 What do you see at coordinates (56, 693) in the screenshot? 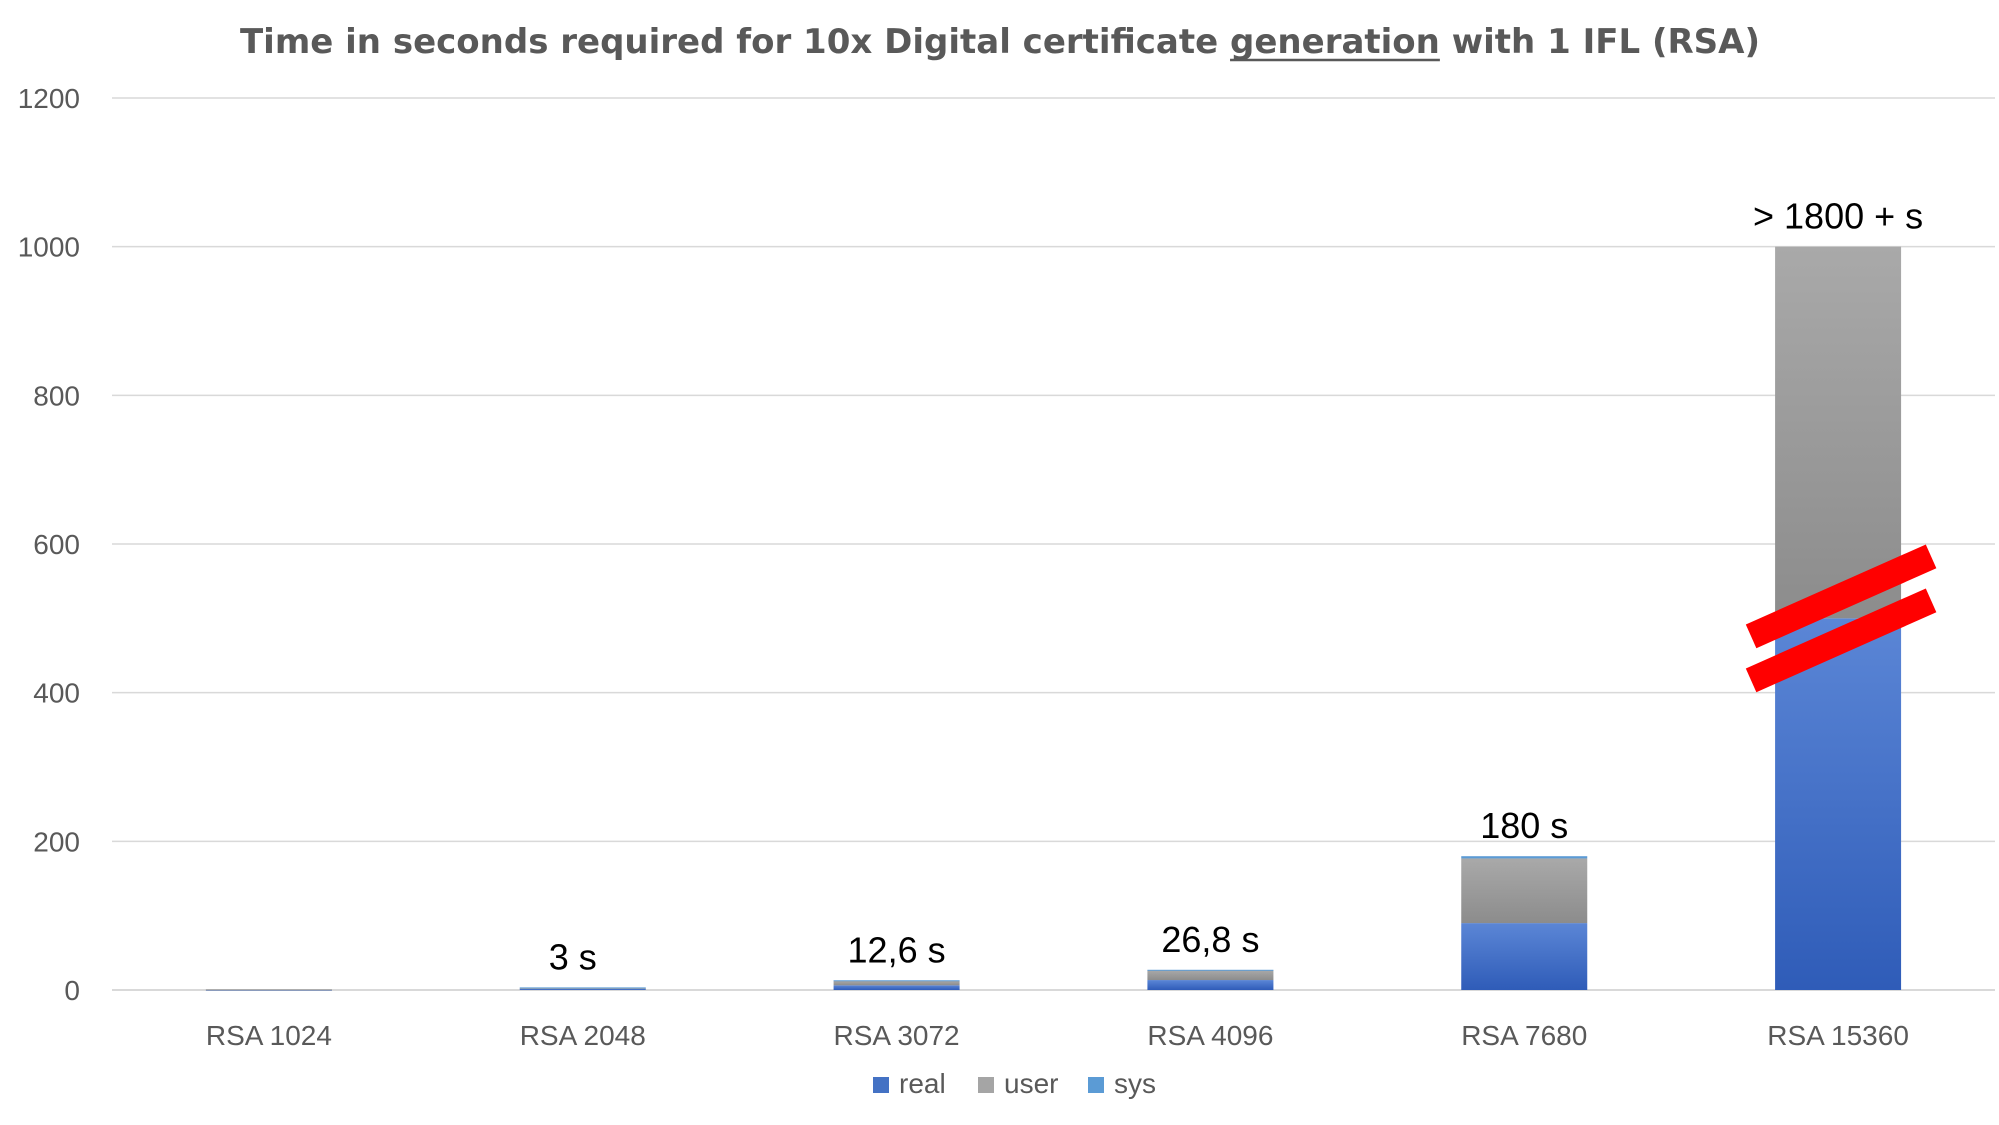
I see `y-tick-label: 400` at bounding box center [56, 693].